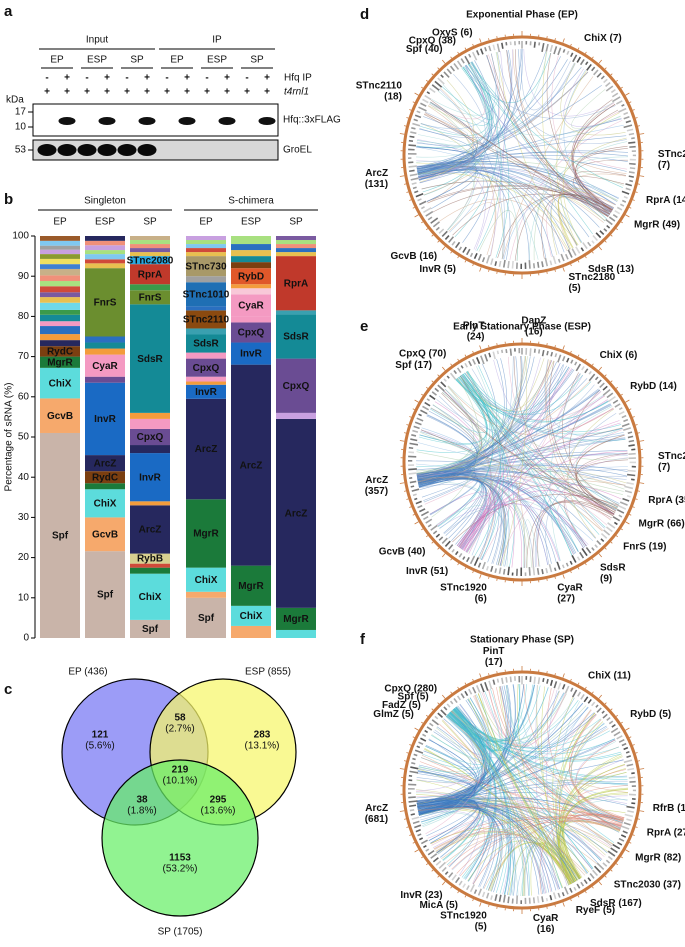  I want to click on sRNA-label: SdsR (13), so click(611, 269).